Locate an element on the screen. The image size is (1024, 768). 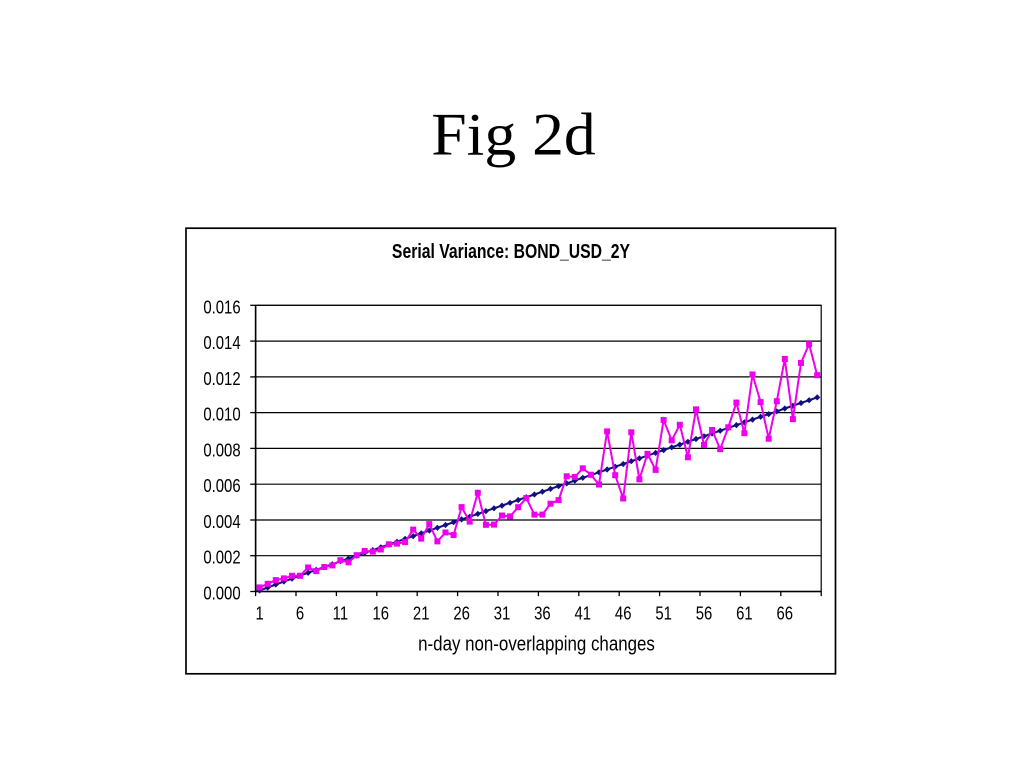
svg-text: 21 is located at coordinates (421, 613).